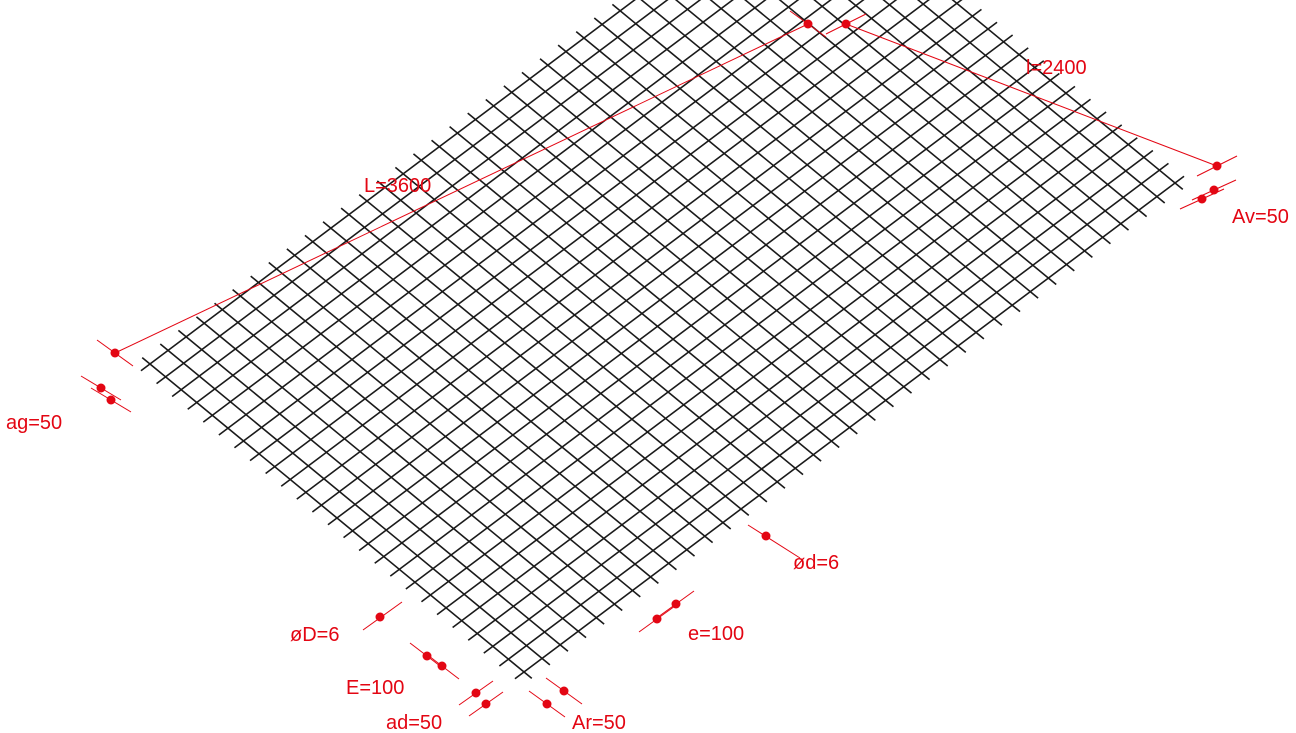  What do you see at coordinates (375, 688) in the screenshot?
I see `label-large-spacing: E=100` at bounding box center [375, 688].